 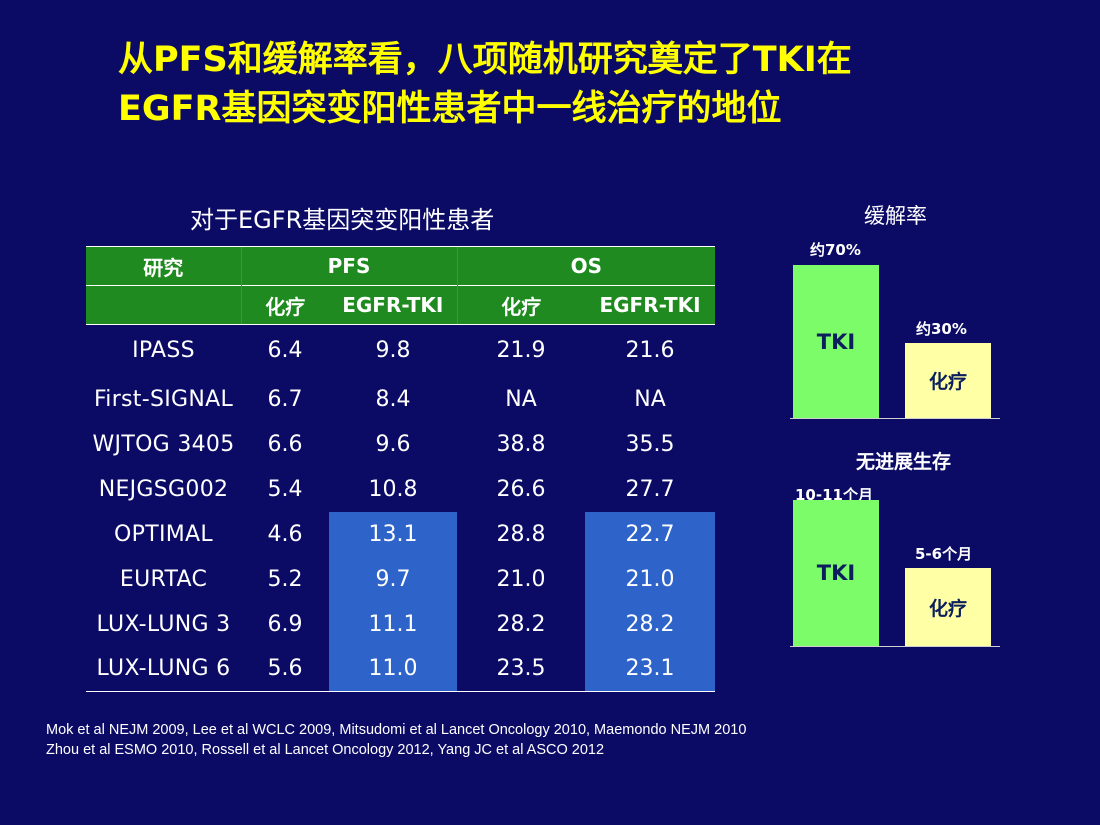 What do you see at coordinates (521, 305) in the screenshot?
I see `header-os-chemo: 化疗` at bounding box center [521, 305].